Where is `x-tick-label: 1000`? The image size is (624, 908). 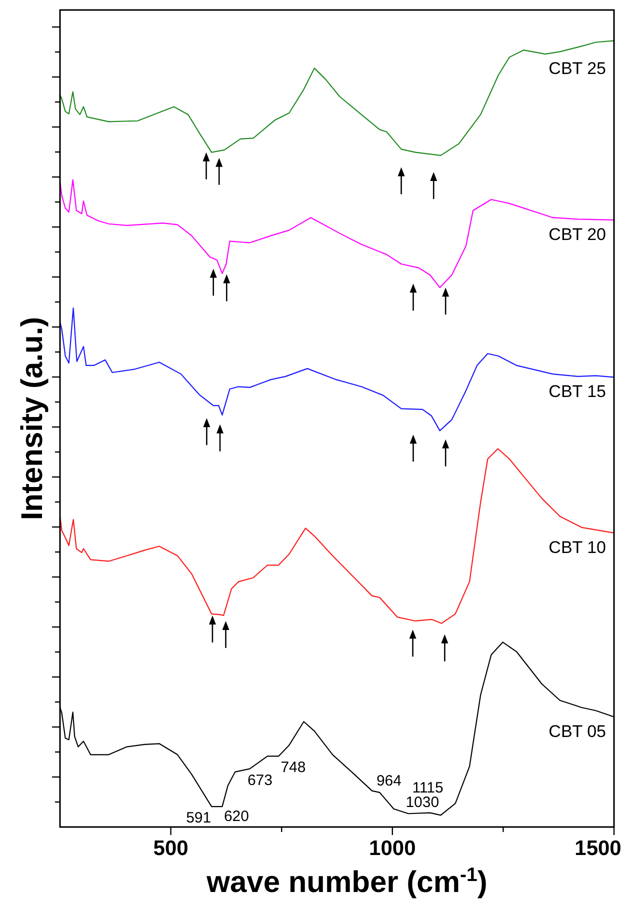
x-tick-label: 1000 is located at coordinates (392, 848).